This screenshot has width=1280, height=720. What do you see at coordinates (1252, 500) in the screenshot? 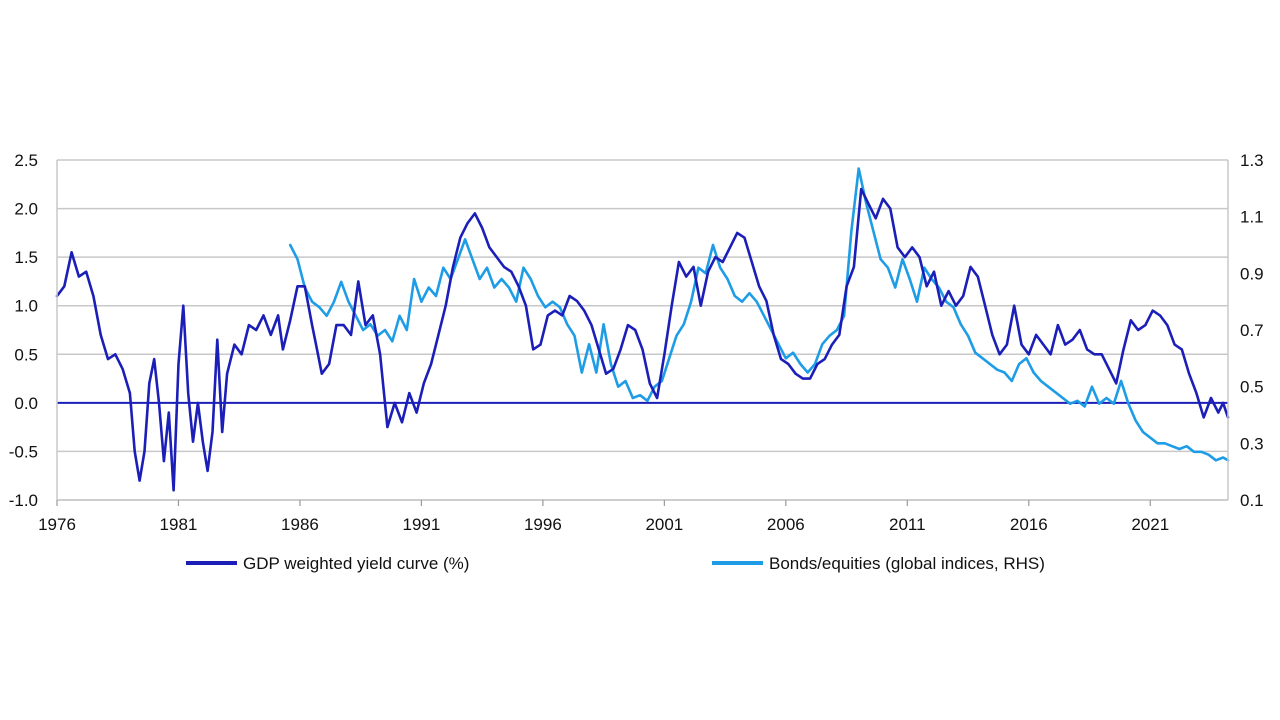
I see `right-tick-label-0-1: 0.1` at bounding box center [1252, 500].